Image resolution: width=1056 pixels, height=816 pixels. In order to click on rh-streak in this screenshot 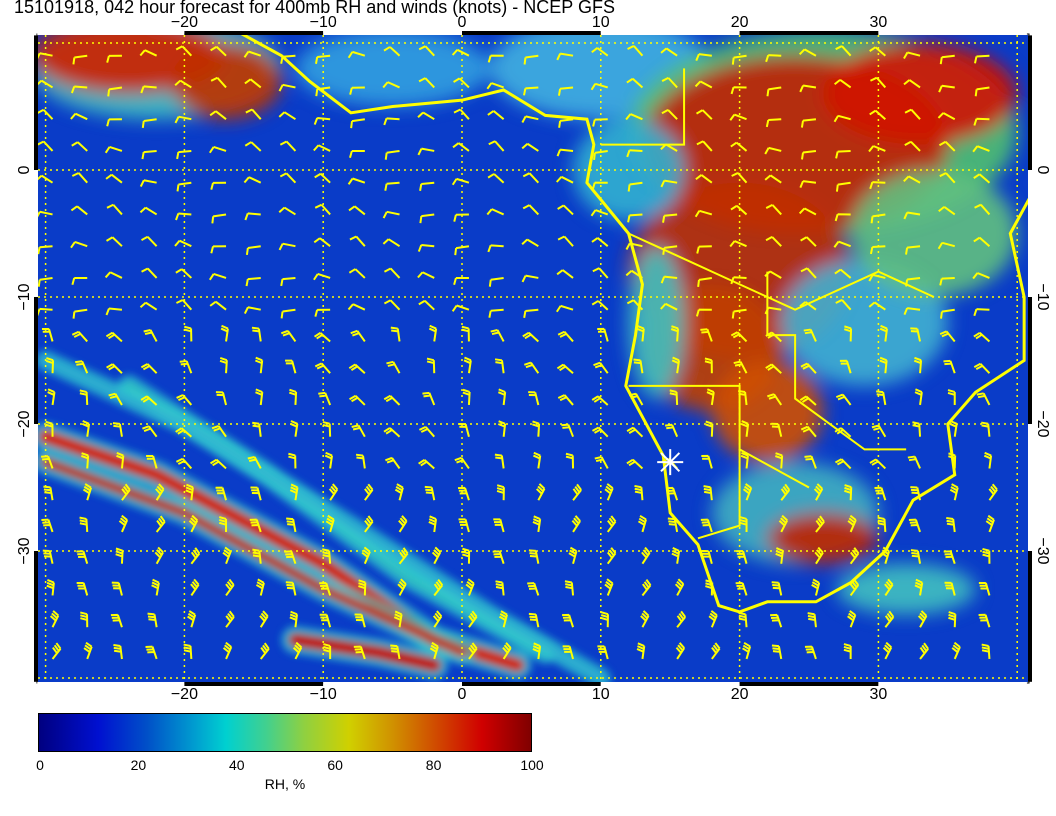, I will do `click(365, 652)`.